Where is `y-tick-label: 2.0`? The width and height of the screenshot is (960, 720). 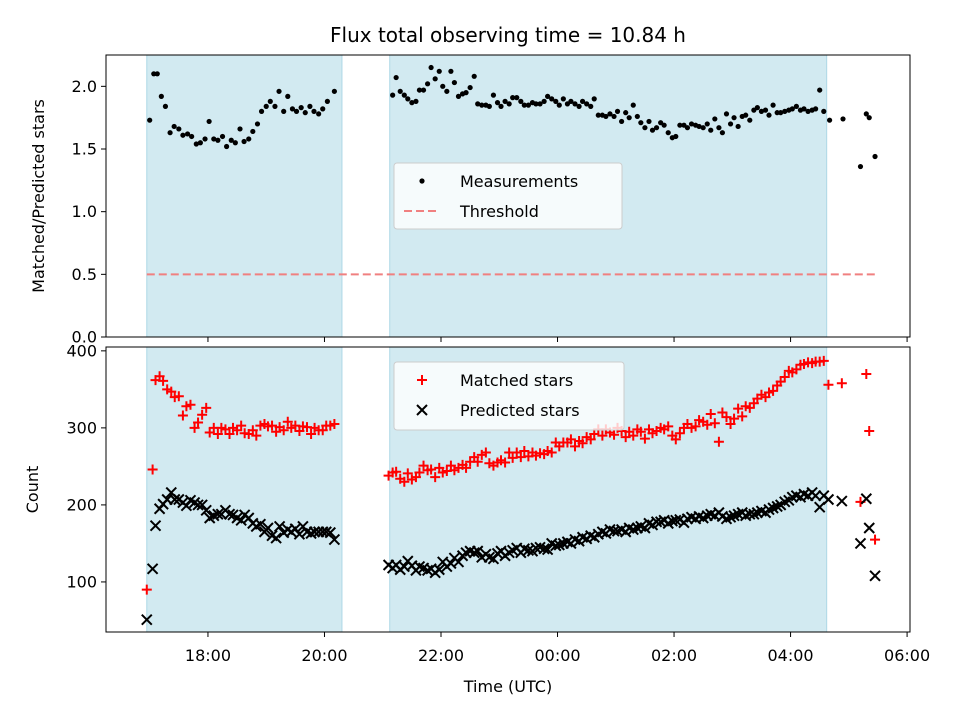
y-tick-label: 2.0 is located at coordinates (84, 86).